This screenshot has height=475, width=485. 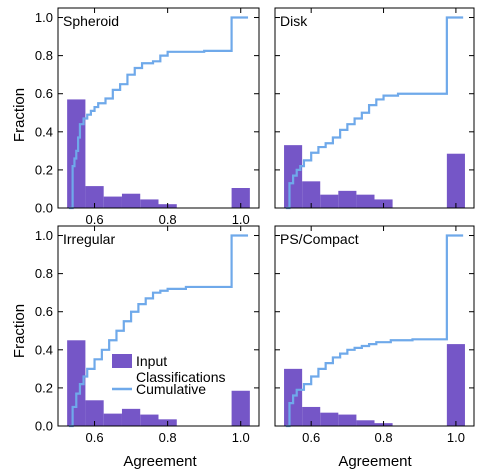 I want to click on x-tick-label-2-2: 1.0, so click(x=241, y=437).